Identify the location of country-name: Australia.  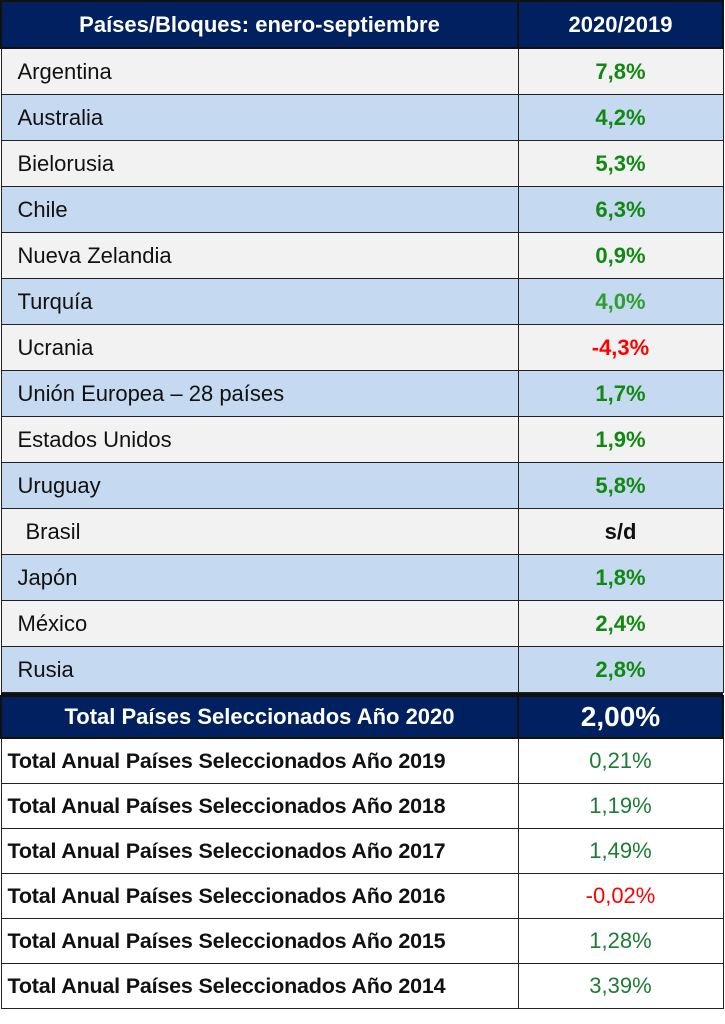
(259, 117).